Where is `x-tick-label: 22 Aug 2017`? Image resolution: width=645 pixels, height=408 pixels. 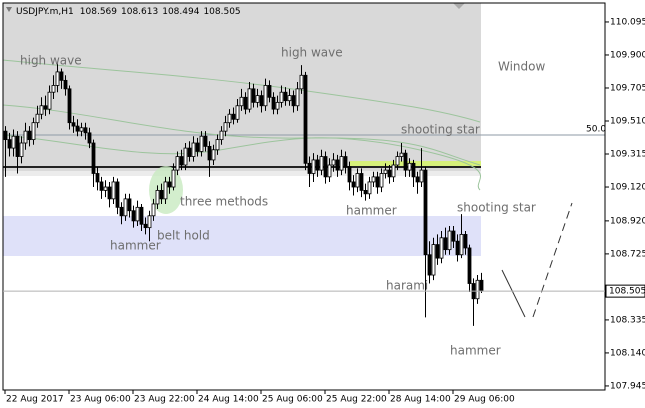 x-tick-label: 22 Aug 2017 is located at coordinates (35, 400).